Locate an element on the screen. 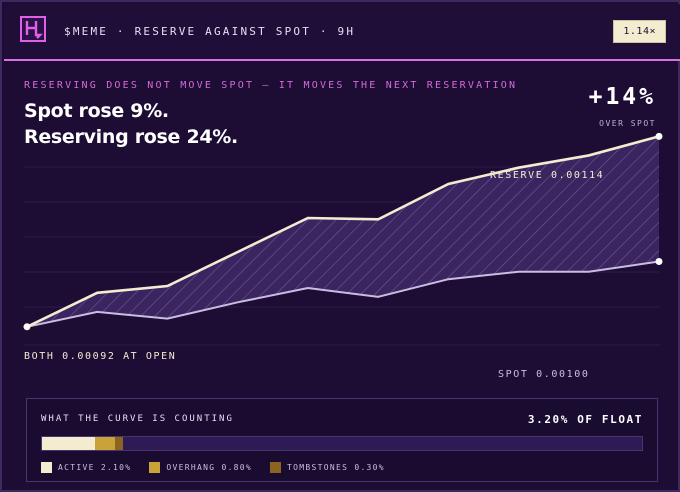  legend-item: OVERHANG 0.80% is located at coordinates (200, 467).